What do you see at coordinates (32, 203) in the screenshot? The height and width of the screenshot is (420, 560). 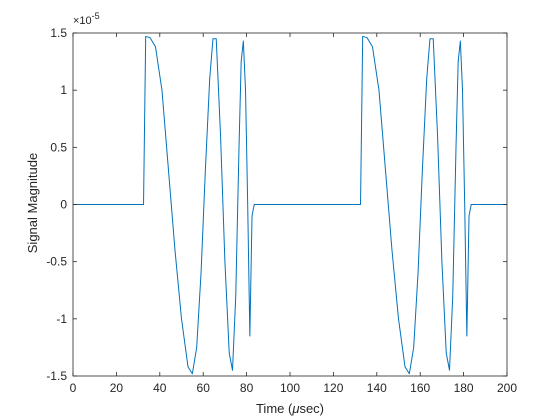 I see `y-axis-label: Signal Magnitude` at bounding box center [32, 203].